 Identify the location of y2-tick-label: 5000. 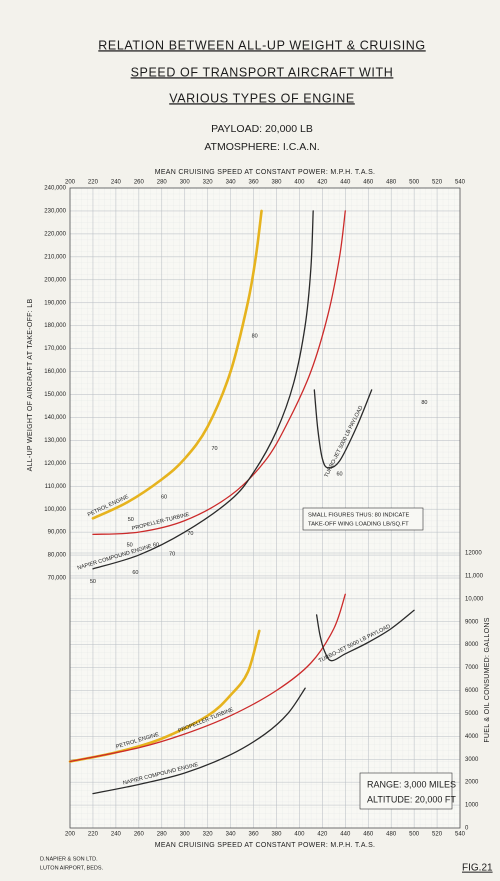
(472, 714).